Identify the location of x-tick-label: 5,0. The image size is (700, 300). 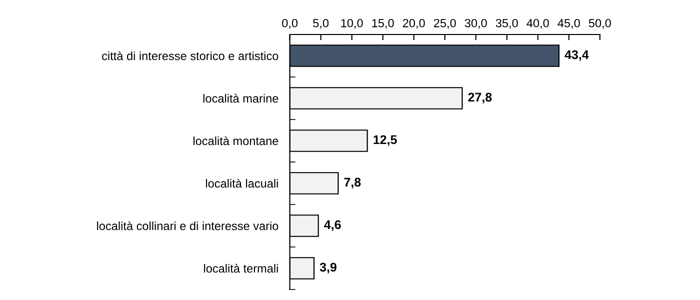
(321, 23).